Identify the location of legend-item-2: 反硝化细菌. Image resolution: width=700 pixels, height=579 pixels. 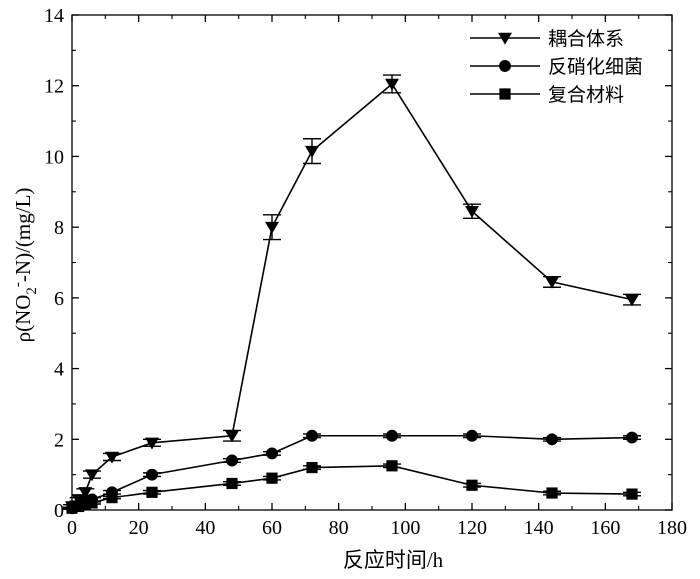
(556, 67).